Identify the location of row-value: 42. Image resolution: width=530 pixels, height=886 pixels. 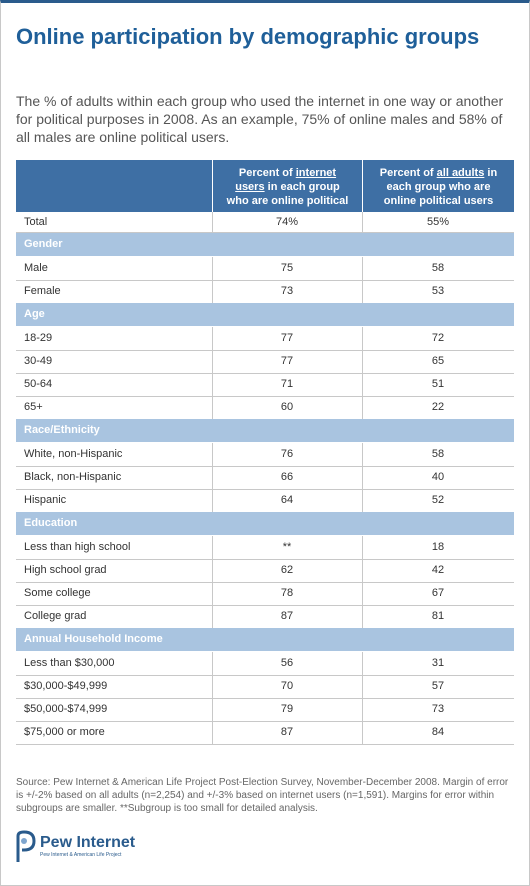
(438, 570).